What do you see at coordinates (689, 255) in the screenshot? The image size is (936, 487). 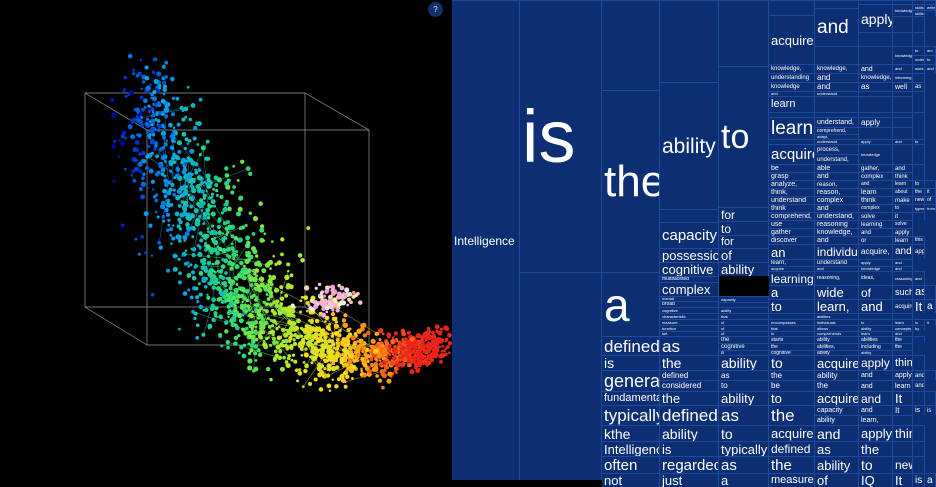 I see `word-tree-cell: possession` at bounding box center [689, 255].